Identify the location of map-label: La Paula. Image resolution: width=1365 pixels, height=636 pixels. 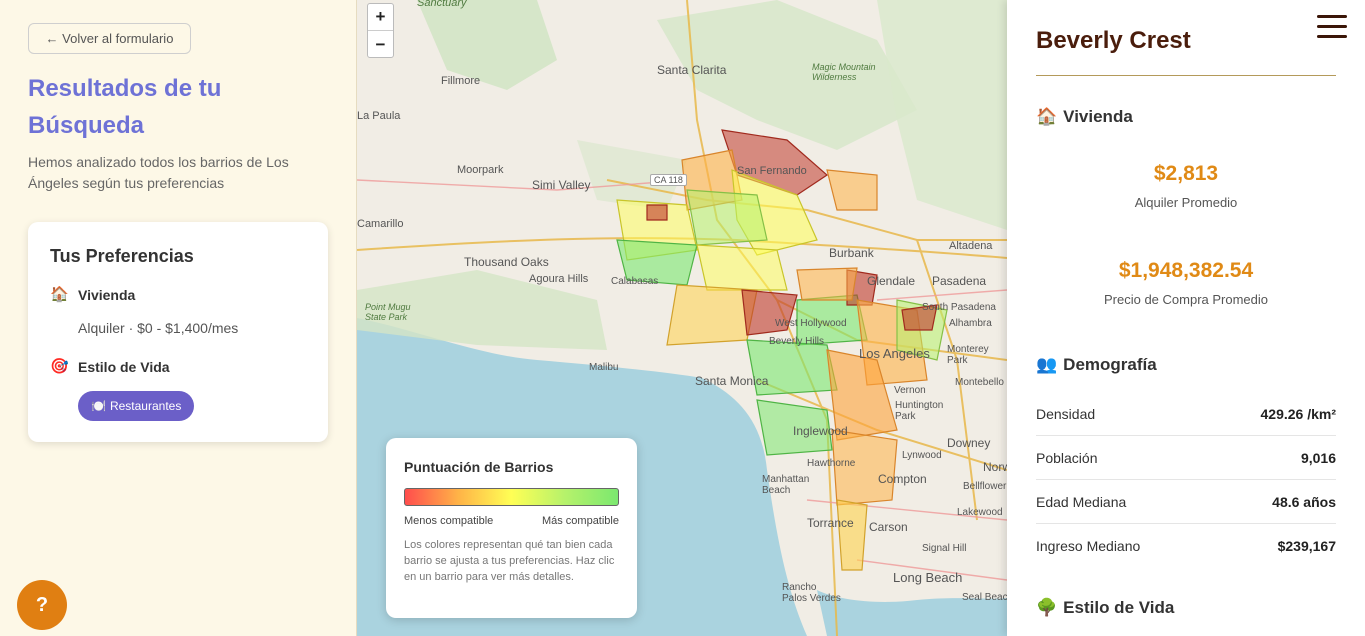
(379, 116).